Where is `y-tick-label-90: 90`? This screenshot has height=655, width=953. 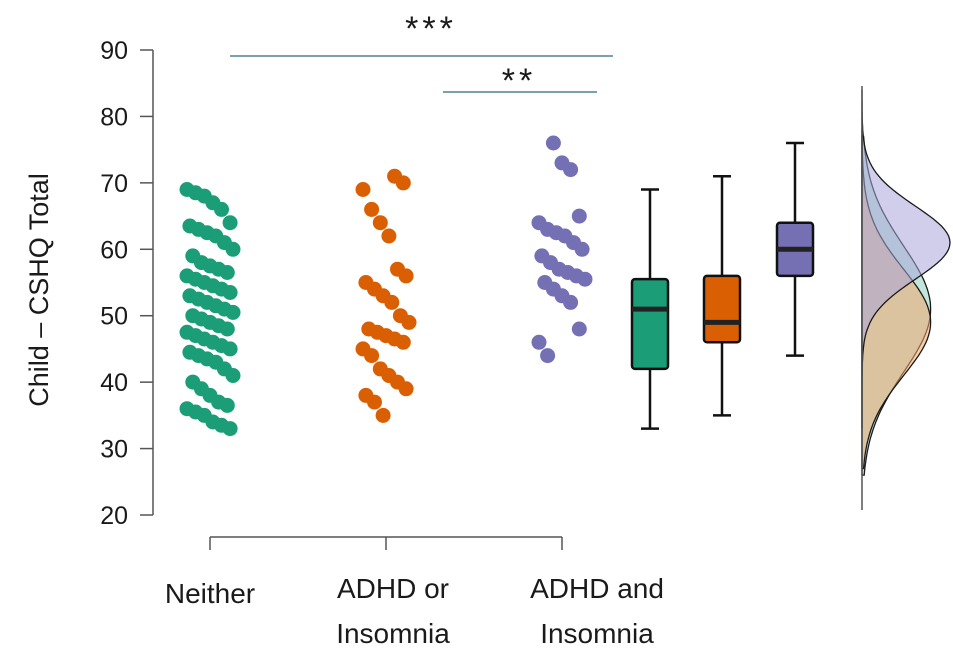 y-tick-label-90: 90 is located at coordinates (114, 51).